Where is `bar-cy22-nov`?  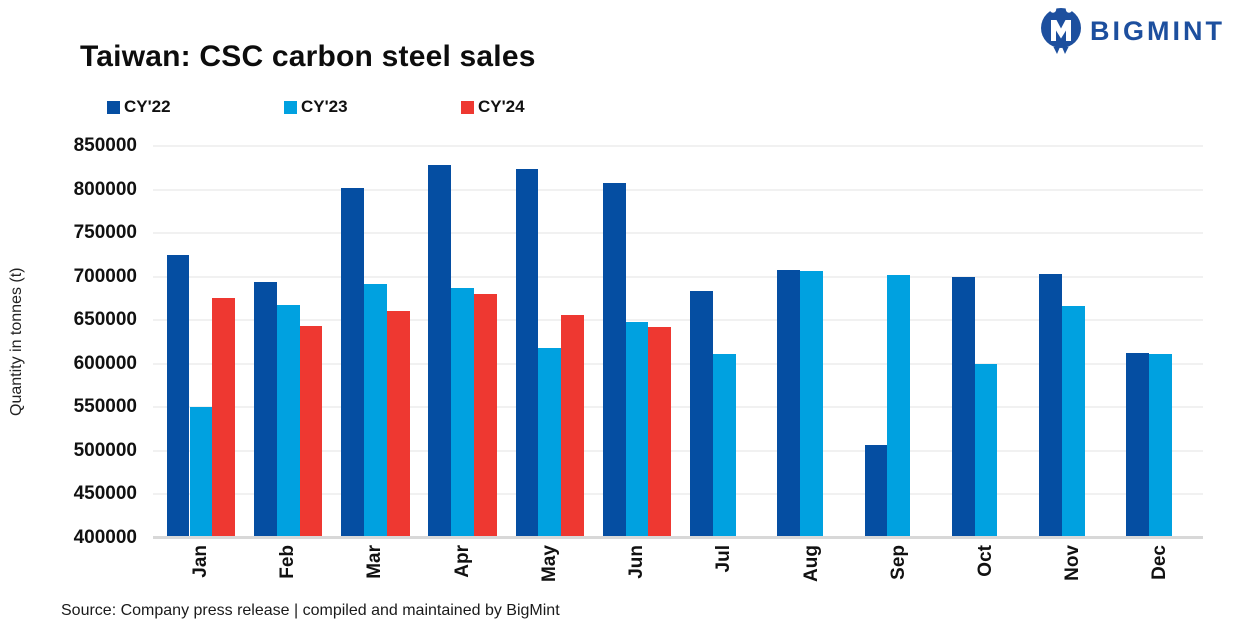
bar-cy22-nov is located at coordinates (1050, 406).